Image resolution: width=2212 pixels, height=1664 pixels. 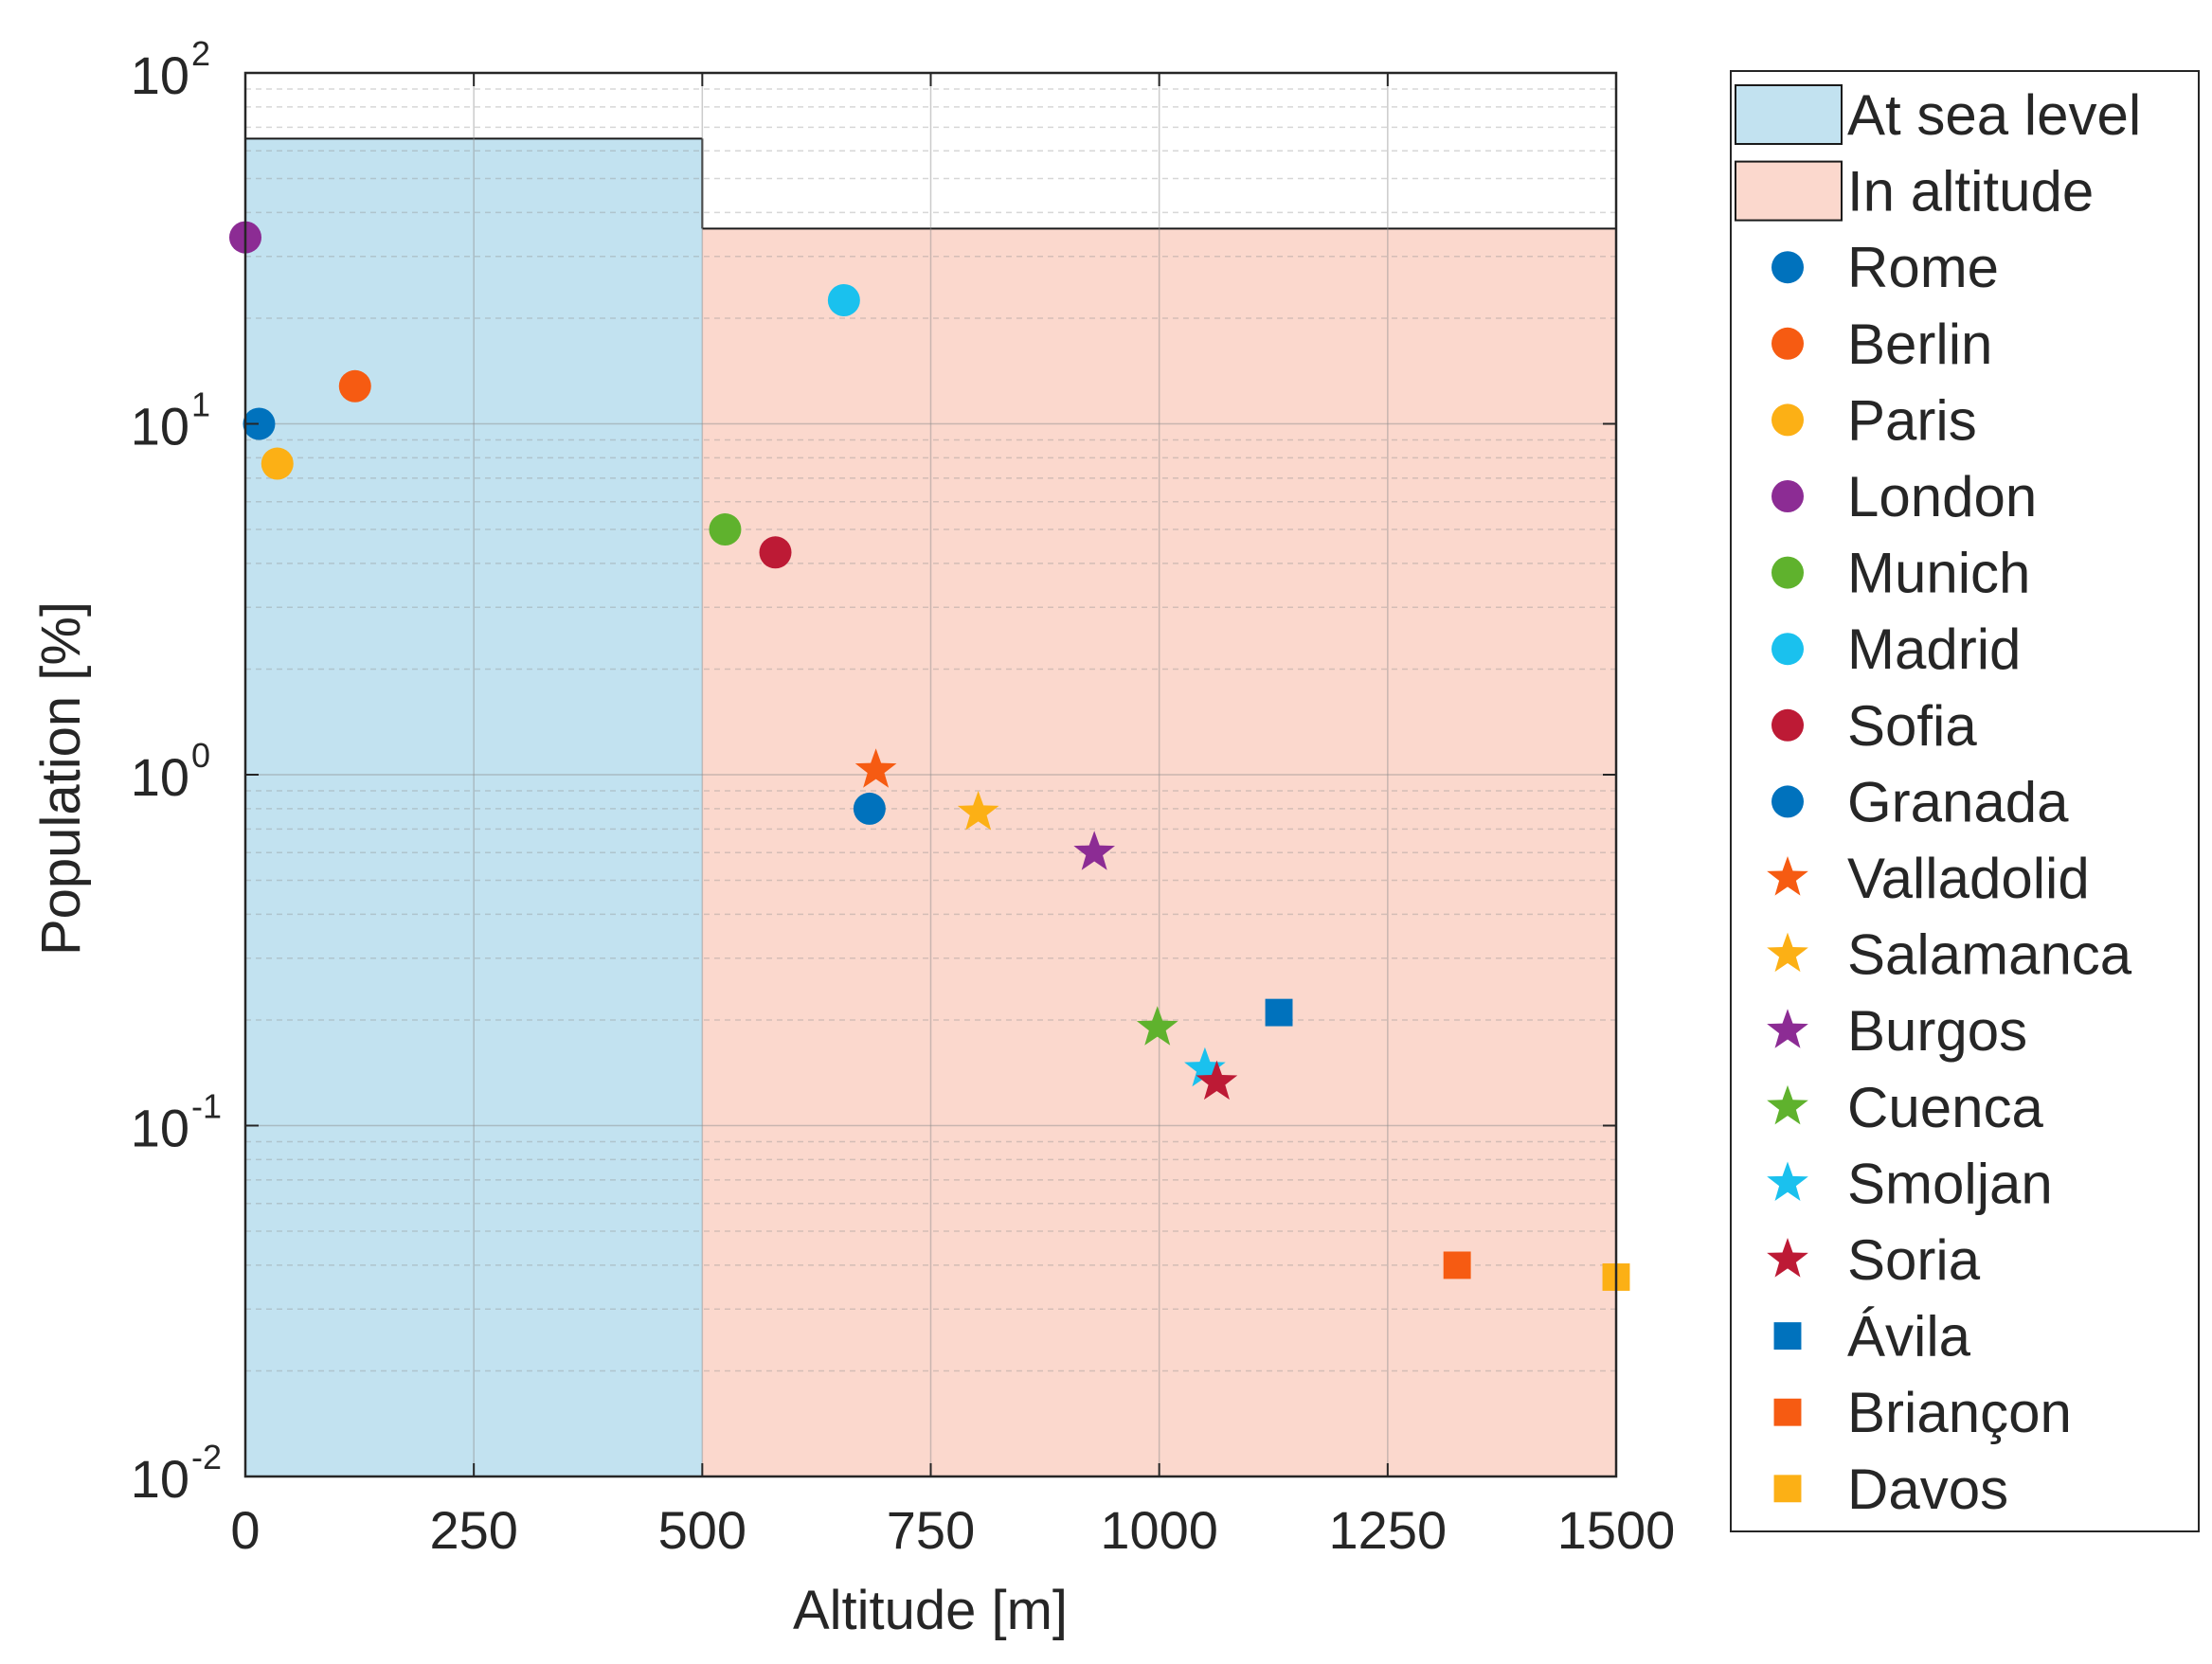 I want to click on data-point-granada, so click(x=870, y=808).